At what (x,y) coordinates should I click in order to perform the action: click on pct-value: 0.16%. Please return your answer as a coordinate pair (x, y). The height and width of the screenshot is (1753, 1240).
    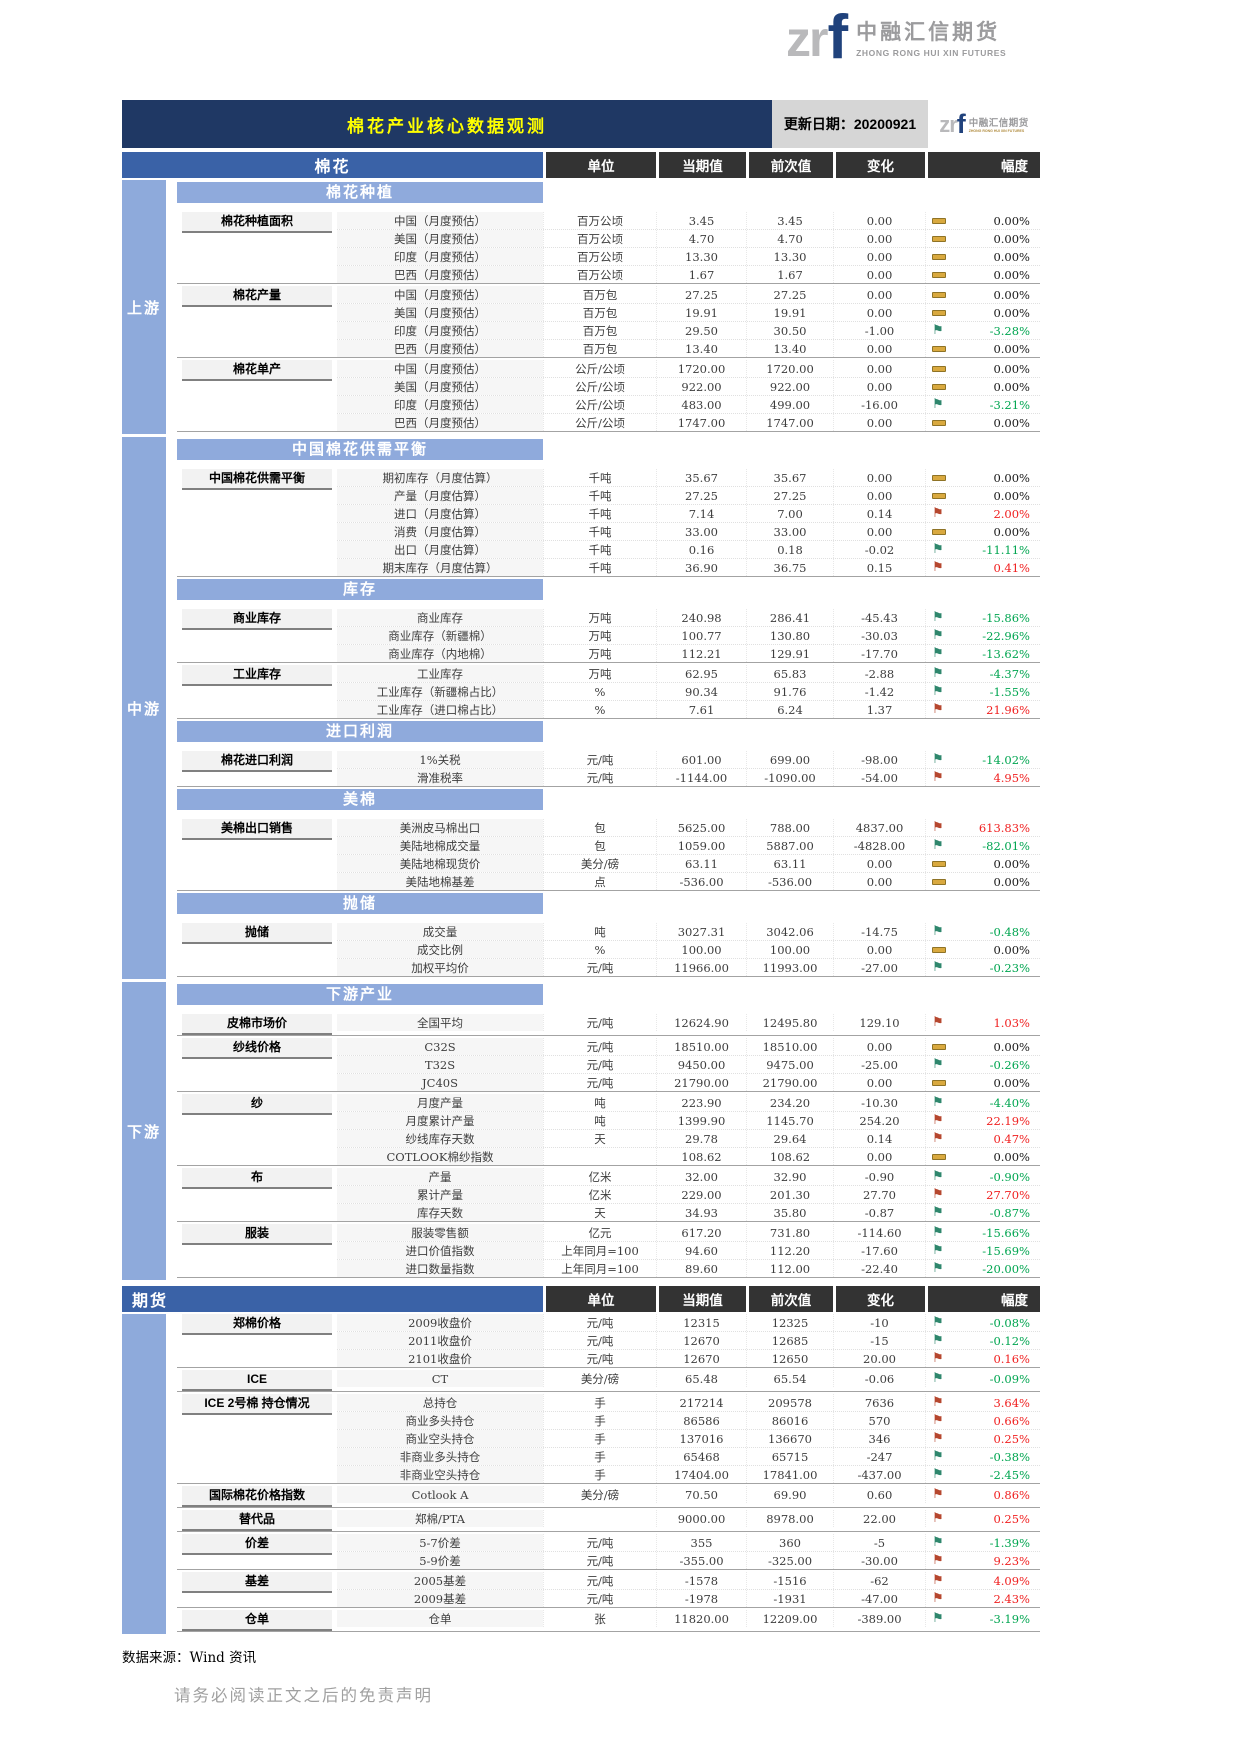
    Looking at the image, I should click on (1011, 1358).